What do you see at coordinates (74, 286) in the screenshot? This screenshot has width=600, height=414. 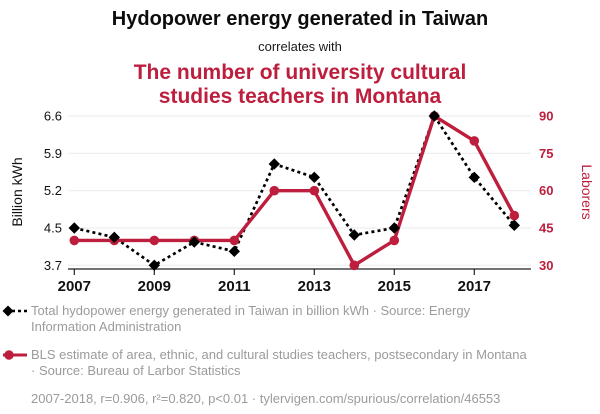 I see `svg-text: 2007` at bounding box center [74, 286].